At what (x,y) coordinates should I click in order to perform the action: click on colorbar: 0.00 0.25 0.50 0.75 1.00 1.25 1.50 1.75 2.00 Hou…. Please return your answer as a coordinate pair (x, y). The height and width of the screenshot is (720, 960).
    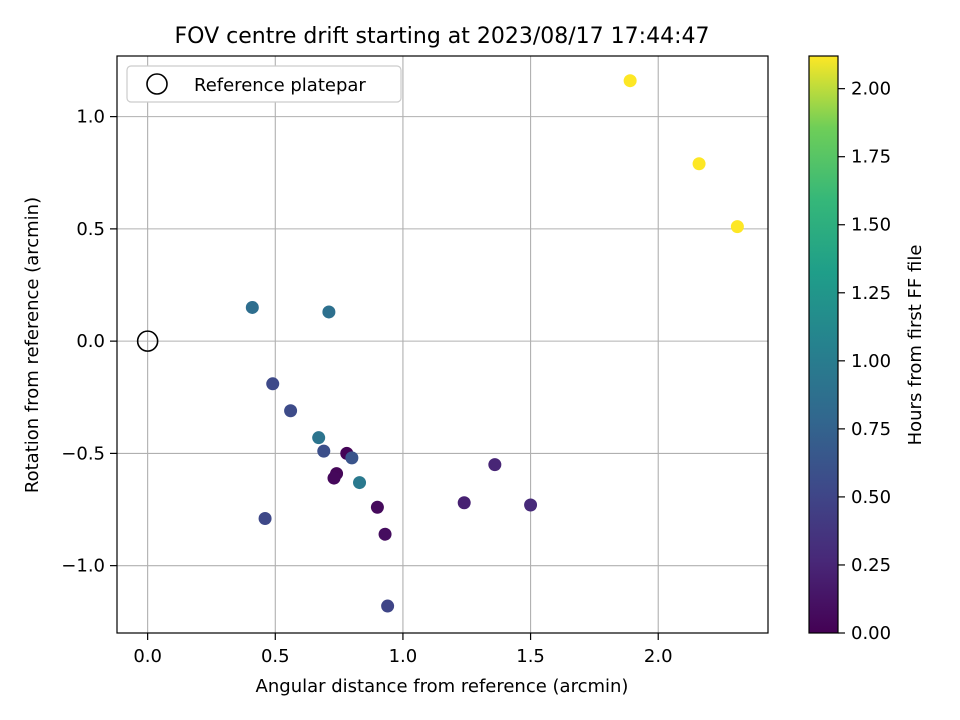
    Looking at the image, I should click on (867, 349).